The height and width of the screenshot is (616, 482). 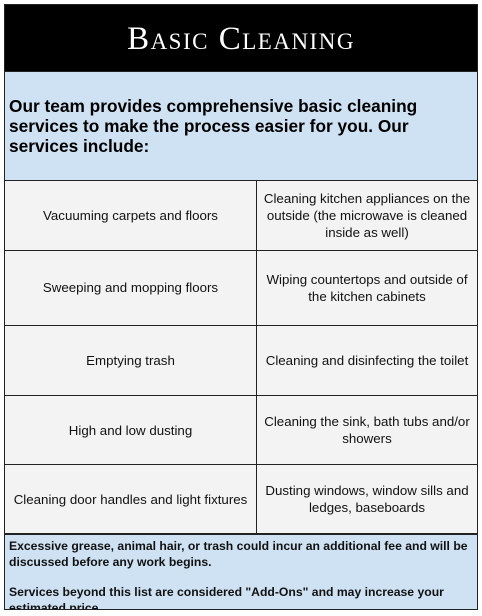 I want to click on service-cell: Cleaning and disinfecting the toilet, so click(x=366, y=360).